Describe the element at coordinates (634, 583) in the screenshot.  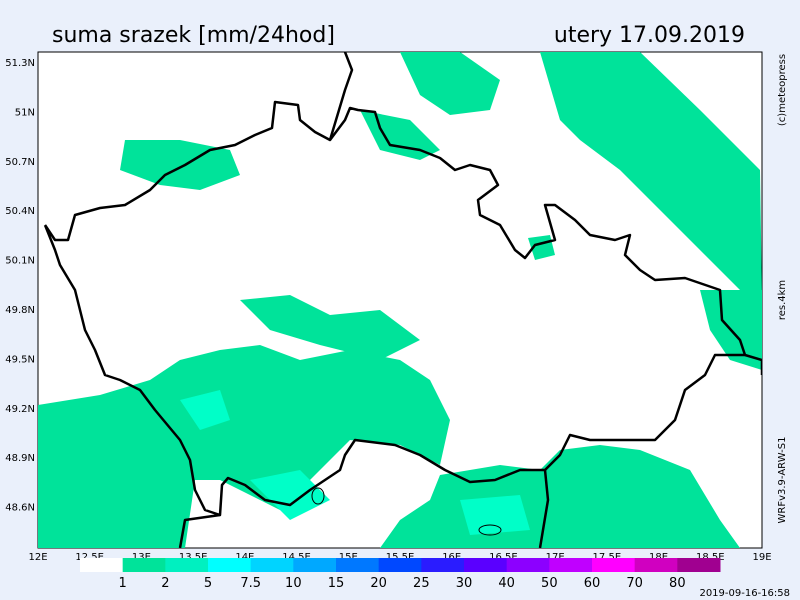
I see `legend-label: 70` at that location.